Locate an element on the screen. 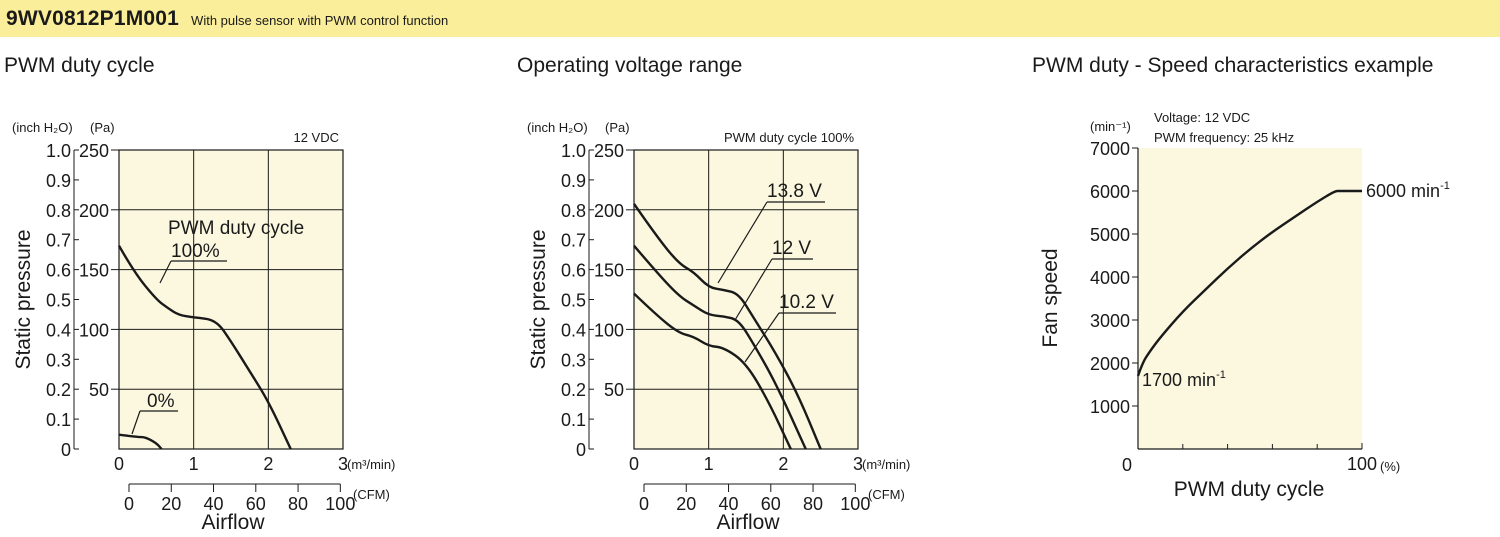 The width and height of the screenshot is (1500, 537). c2-x-tick-label: 2 is located at coordinates (783, 464).